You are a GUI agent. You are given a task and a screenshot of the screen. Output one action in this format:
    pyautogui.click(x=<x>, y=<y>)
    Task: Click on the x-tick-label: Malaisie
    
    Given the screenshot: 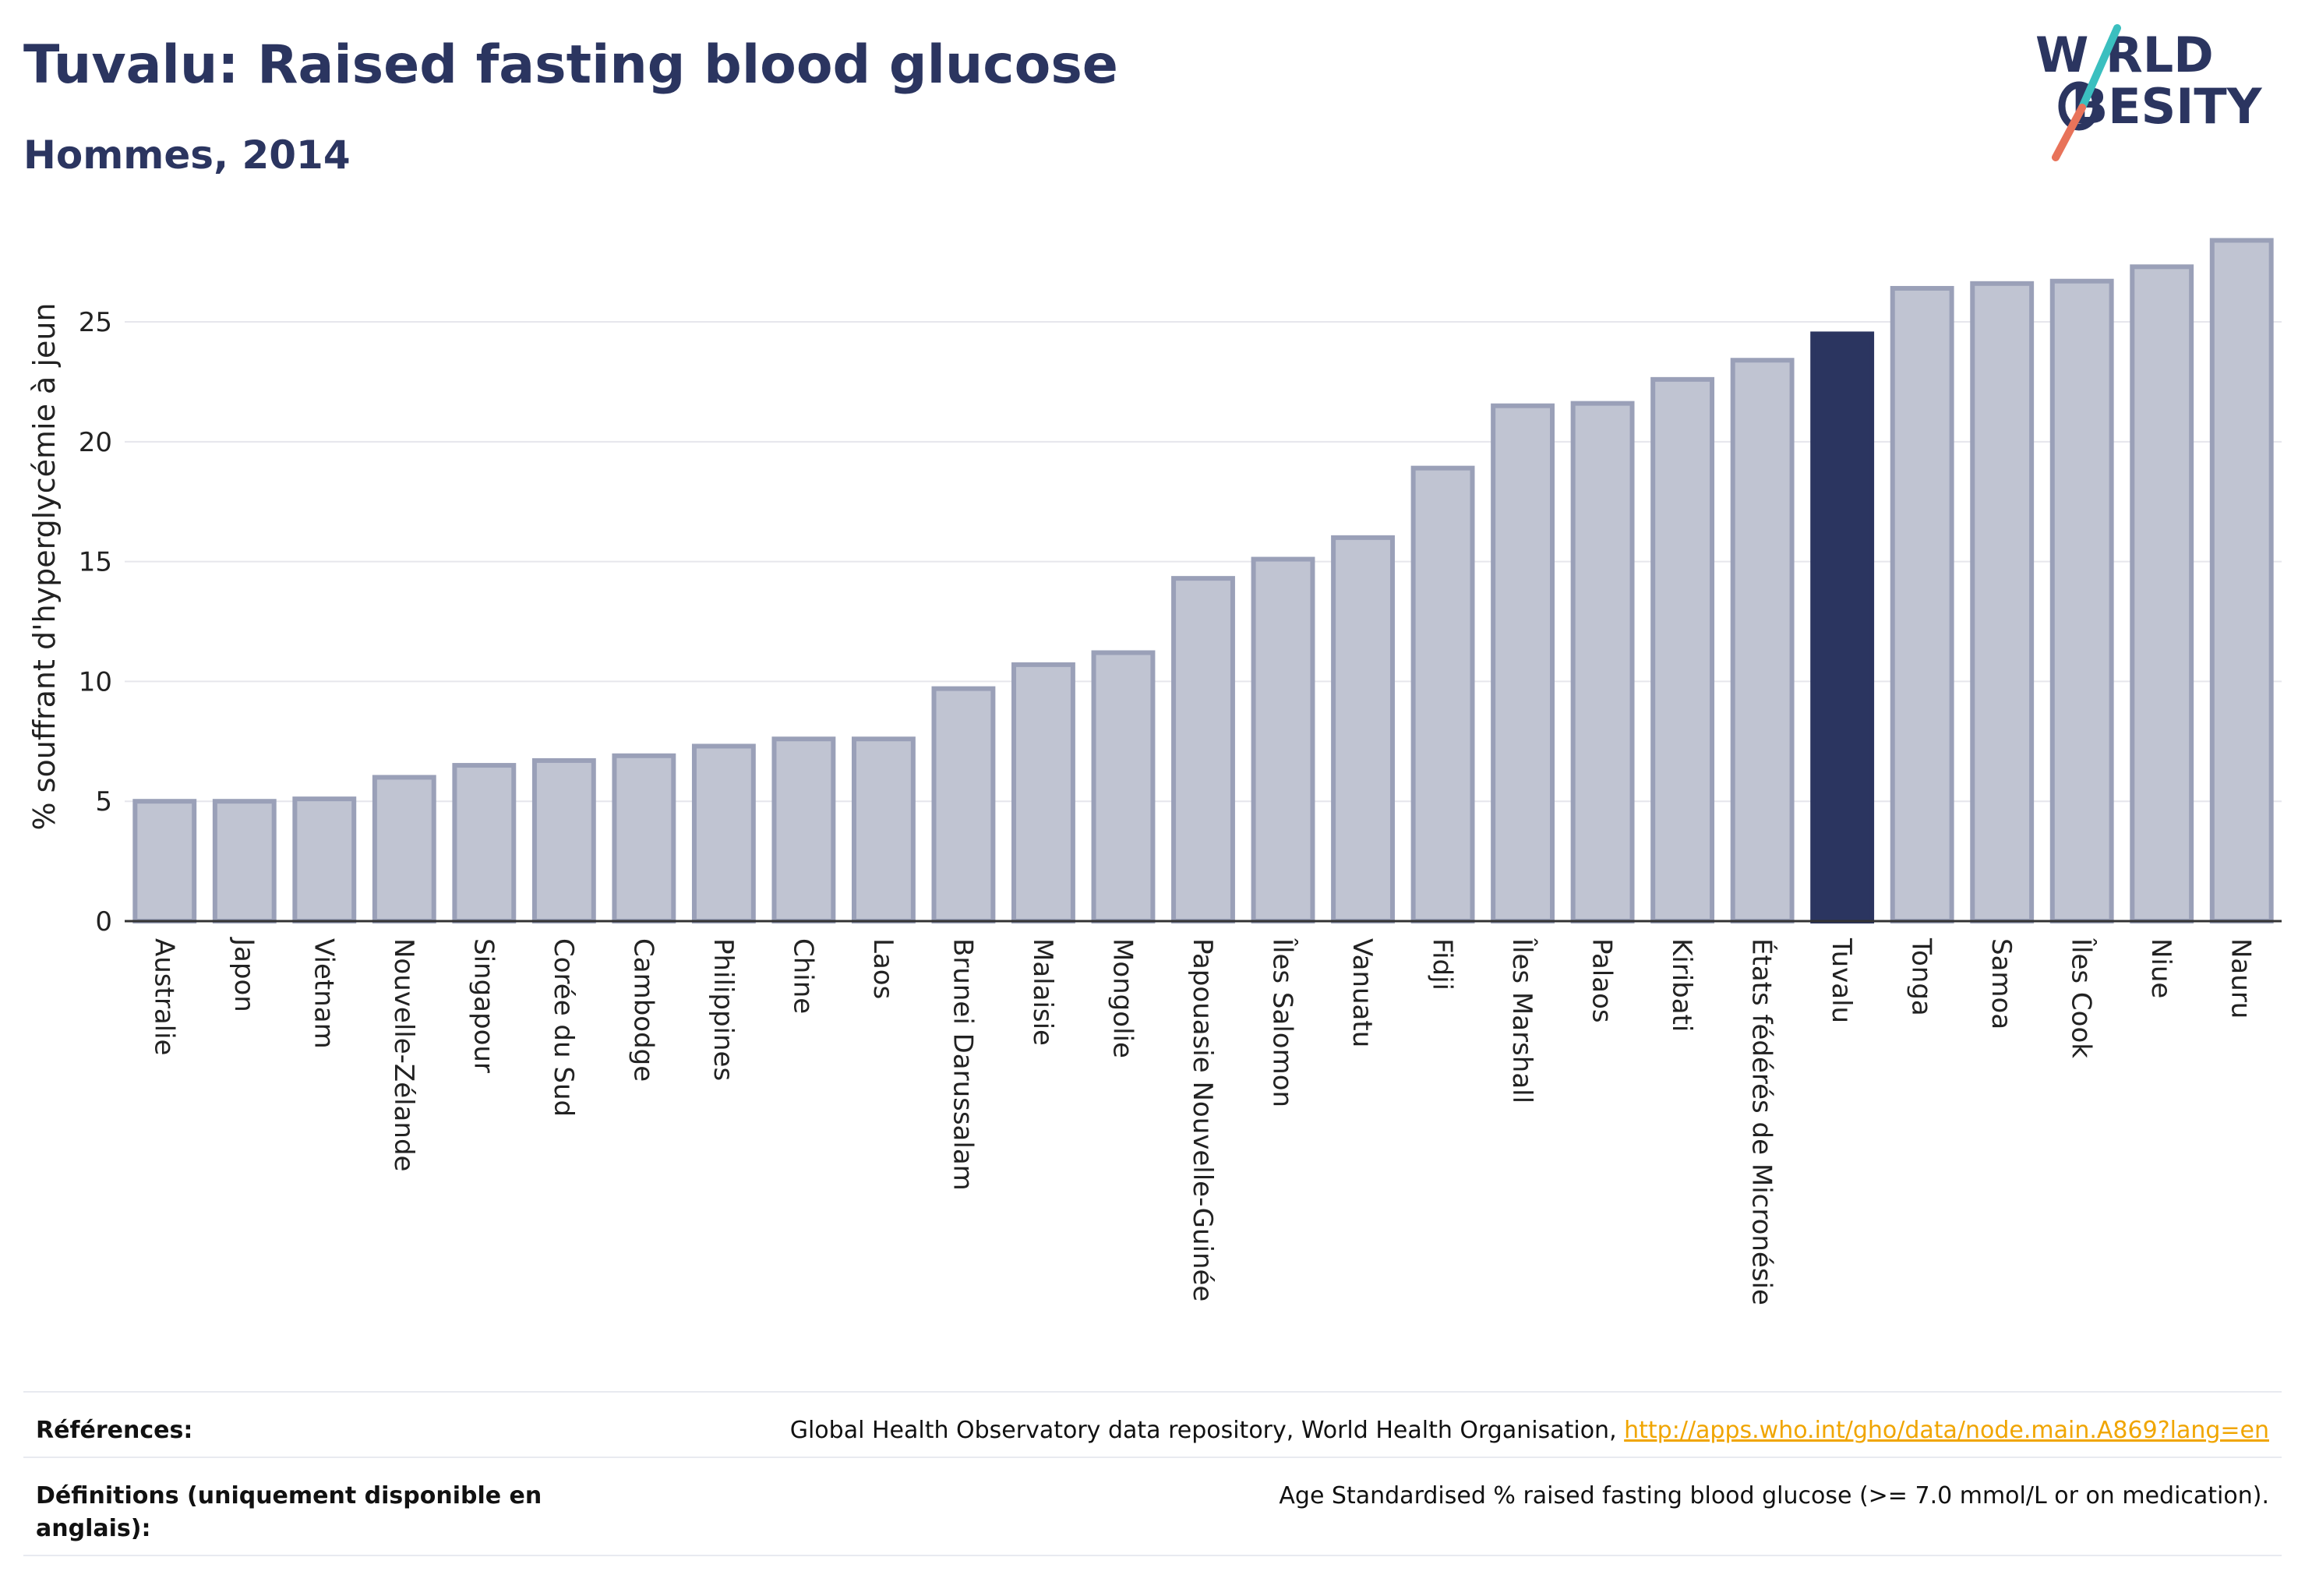 What is the action you would take?
    pyautogui.click(x=1042, y=992)
    